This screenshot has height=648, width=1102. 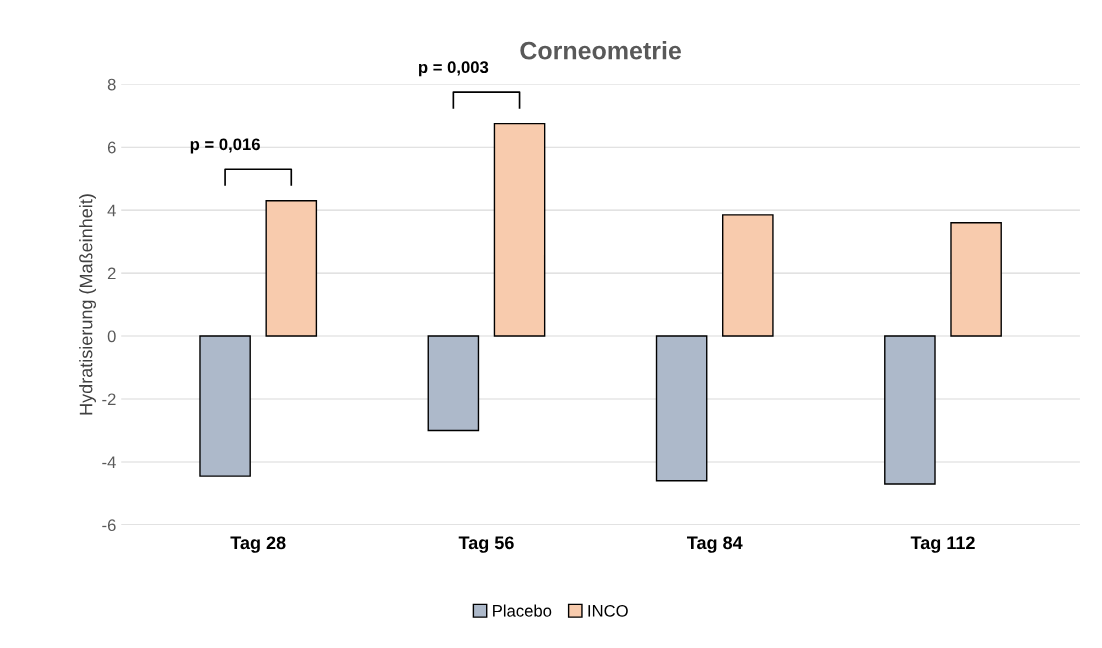 I want to click on y-tick-label: 6, so click(x=111, y=147).